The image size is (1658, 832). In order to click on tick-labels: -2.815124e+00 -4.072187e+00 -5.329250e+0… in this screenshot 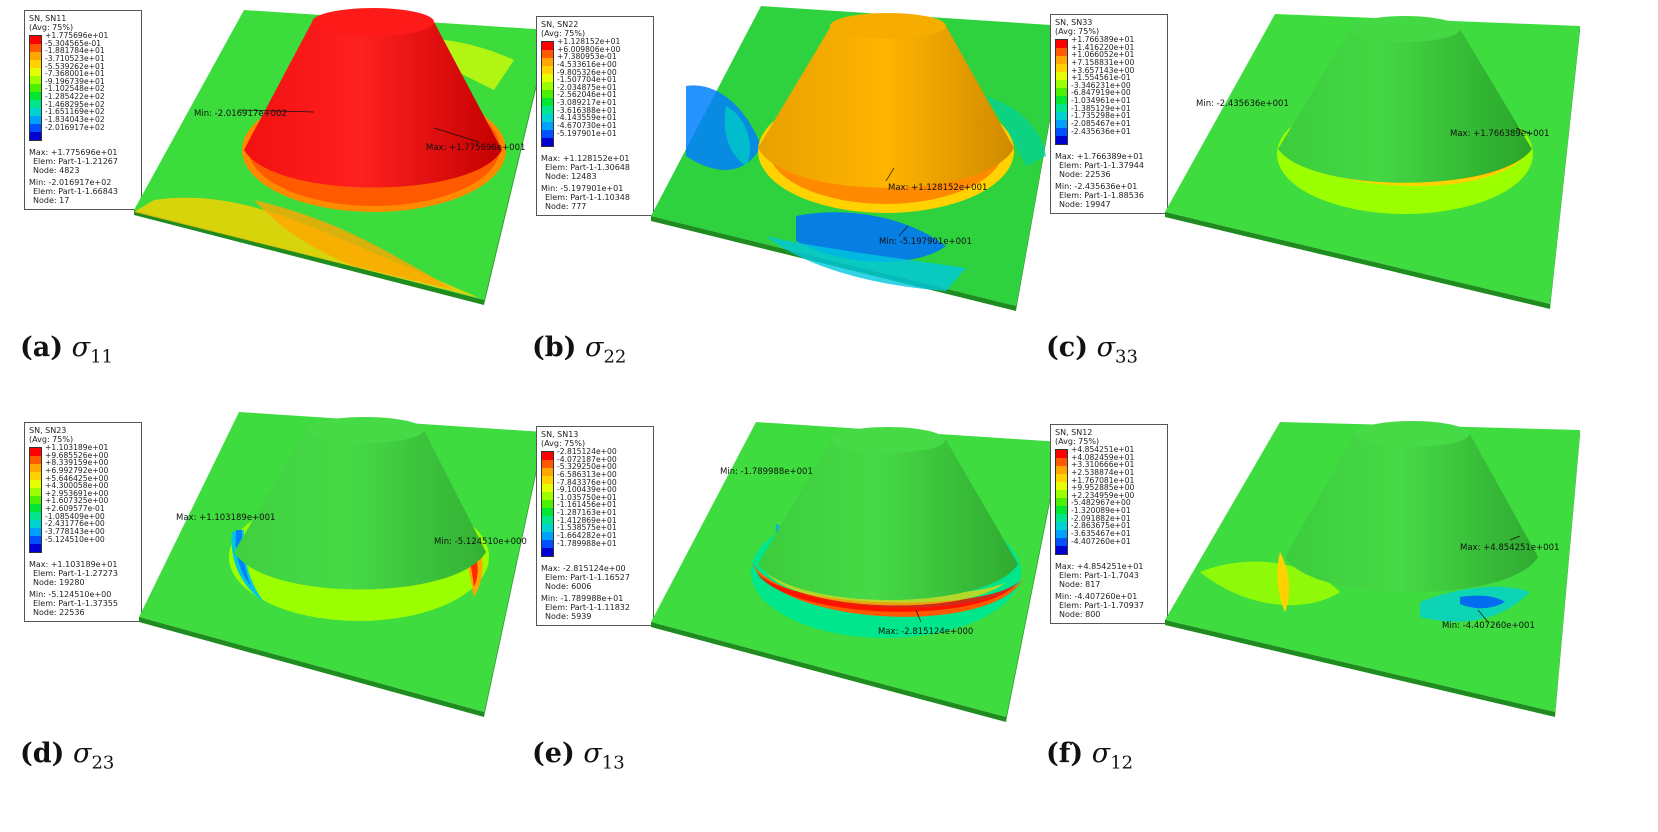, I will do `click(587, 502)`.